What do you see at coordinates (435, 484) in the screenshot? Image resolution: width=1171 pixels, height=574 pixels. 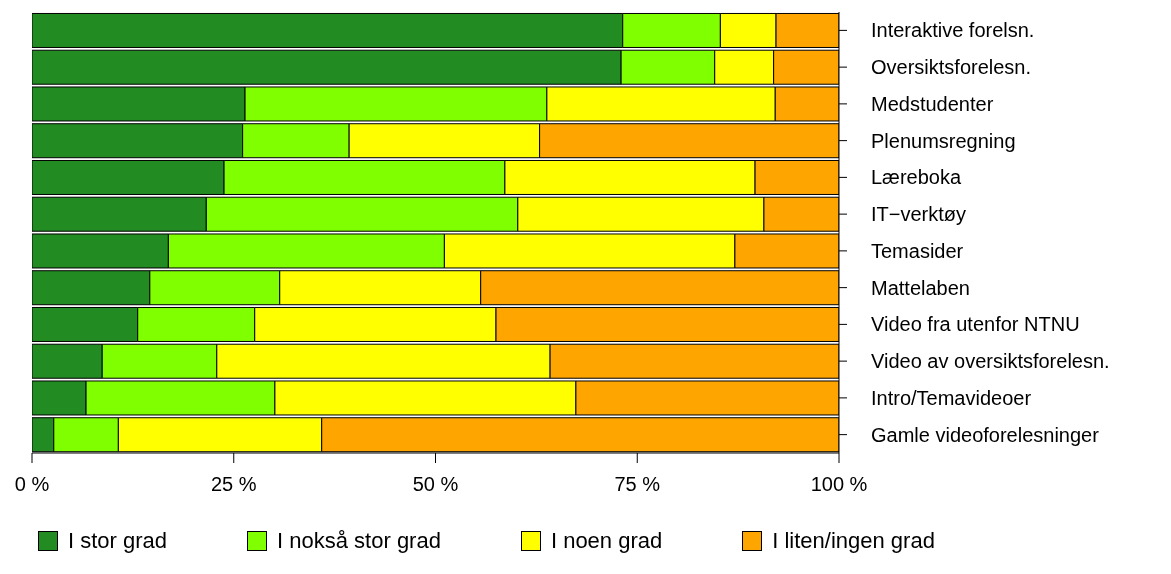 I see `x-tick-label: 50 %` at bounding box center [435, 484].